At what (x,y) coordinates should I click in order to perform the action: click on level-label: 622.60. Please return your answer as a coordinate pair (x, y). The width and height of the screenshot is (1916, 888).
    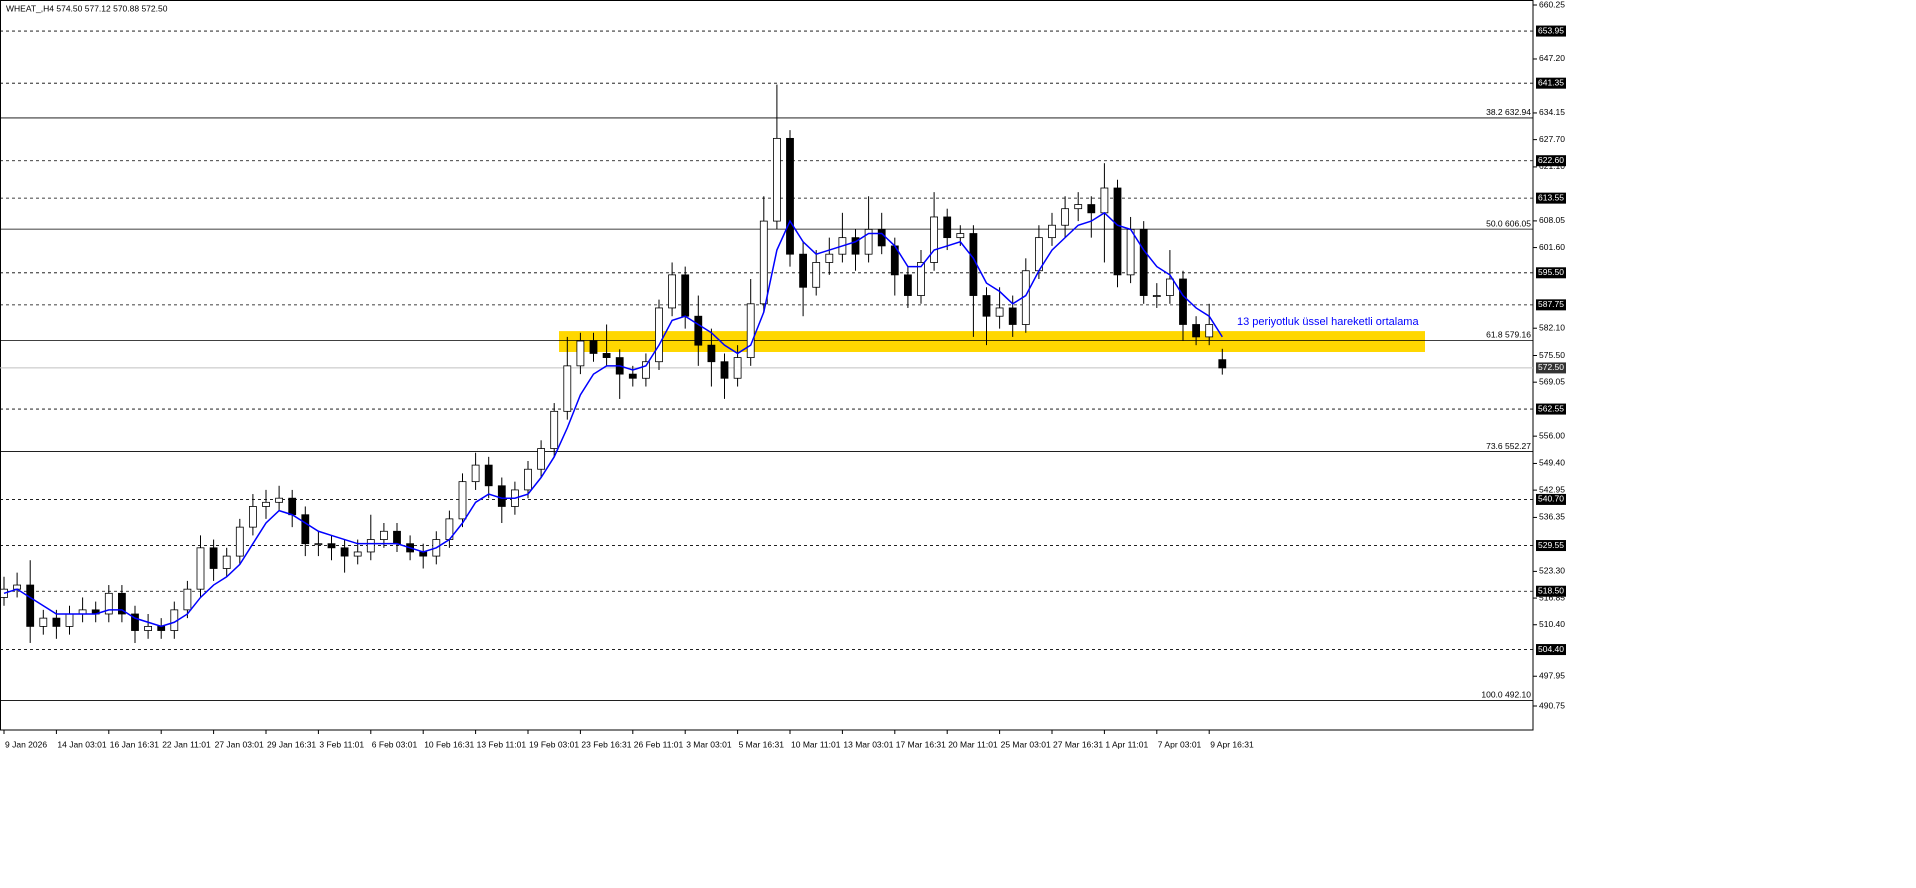
    Looking at the image, I should click on (1551, 160).